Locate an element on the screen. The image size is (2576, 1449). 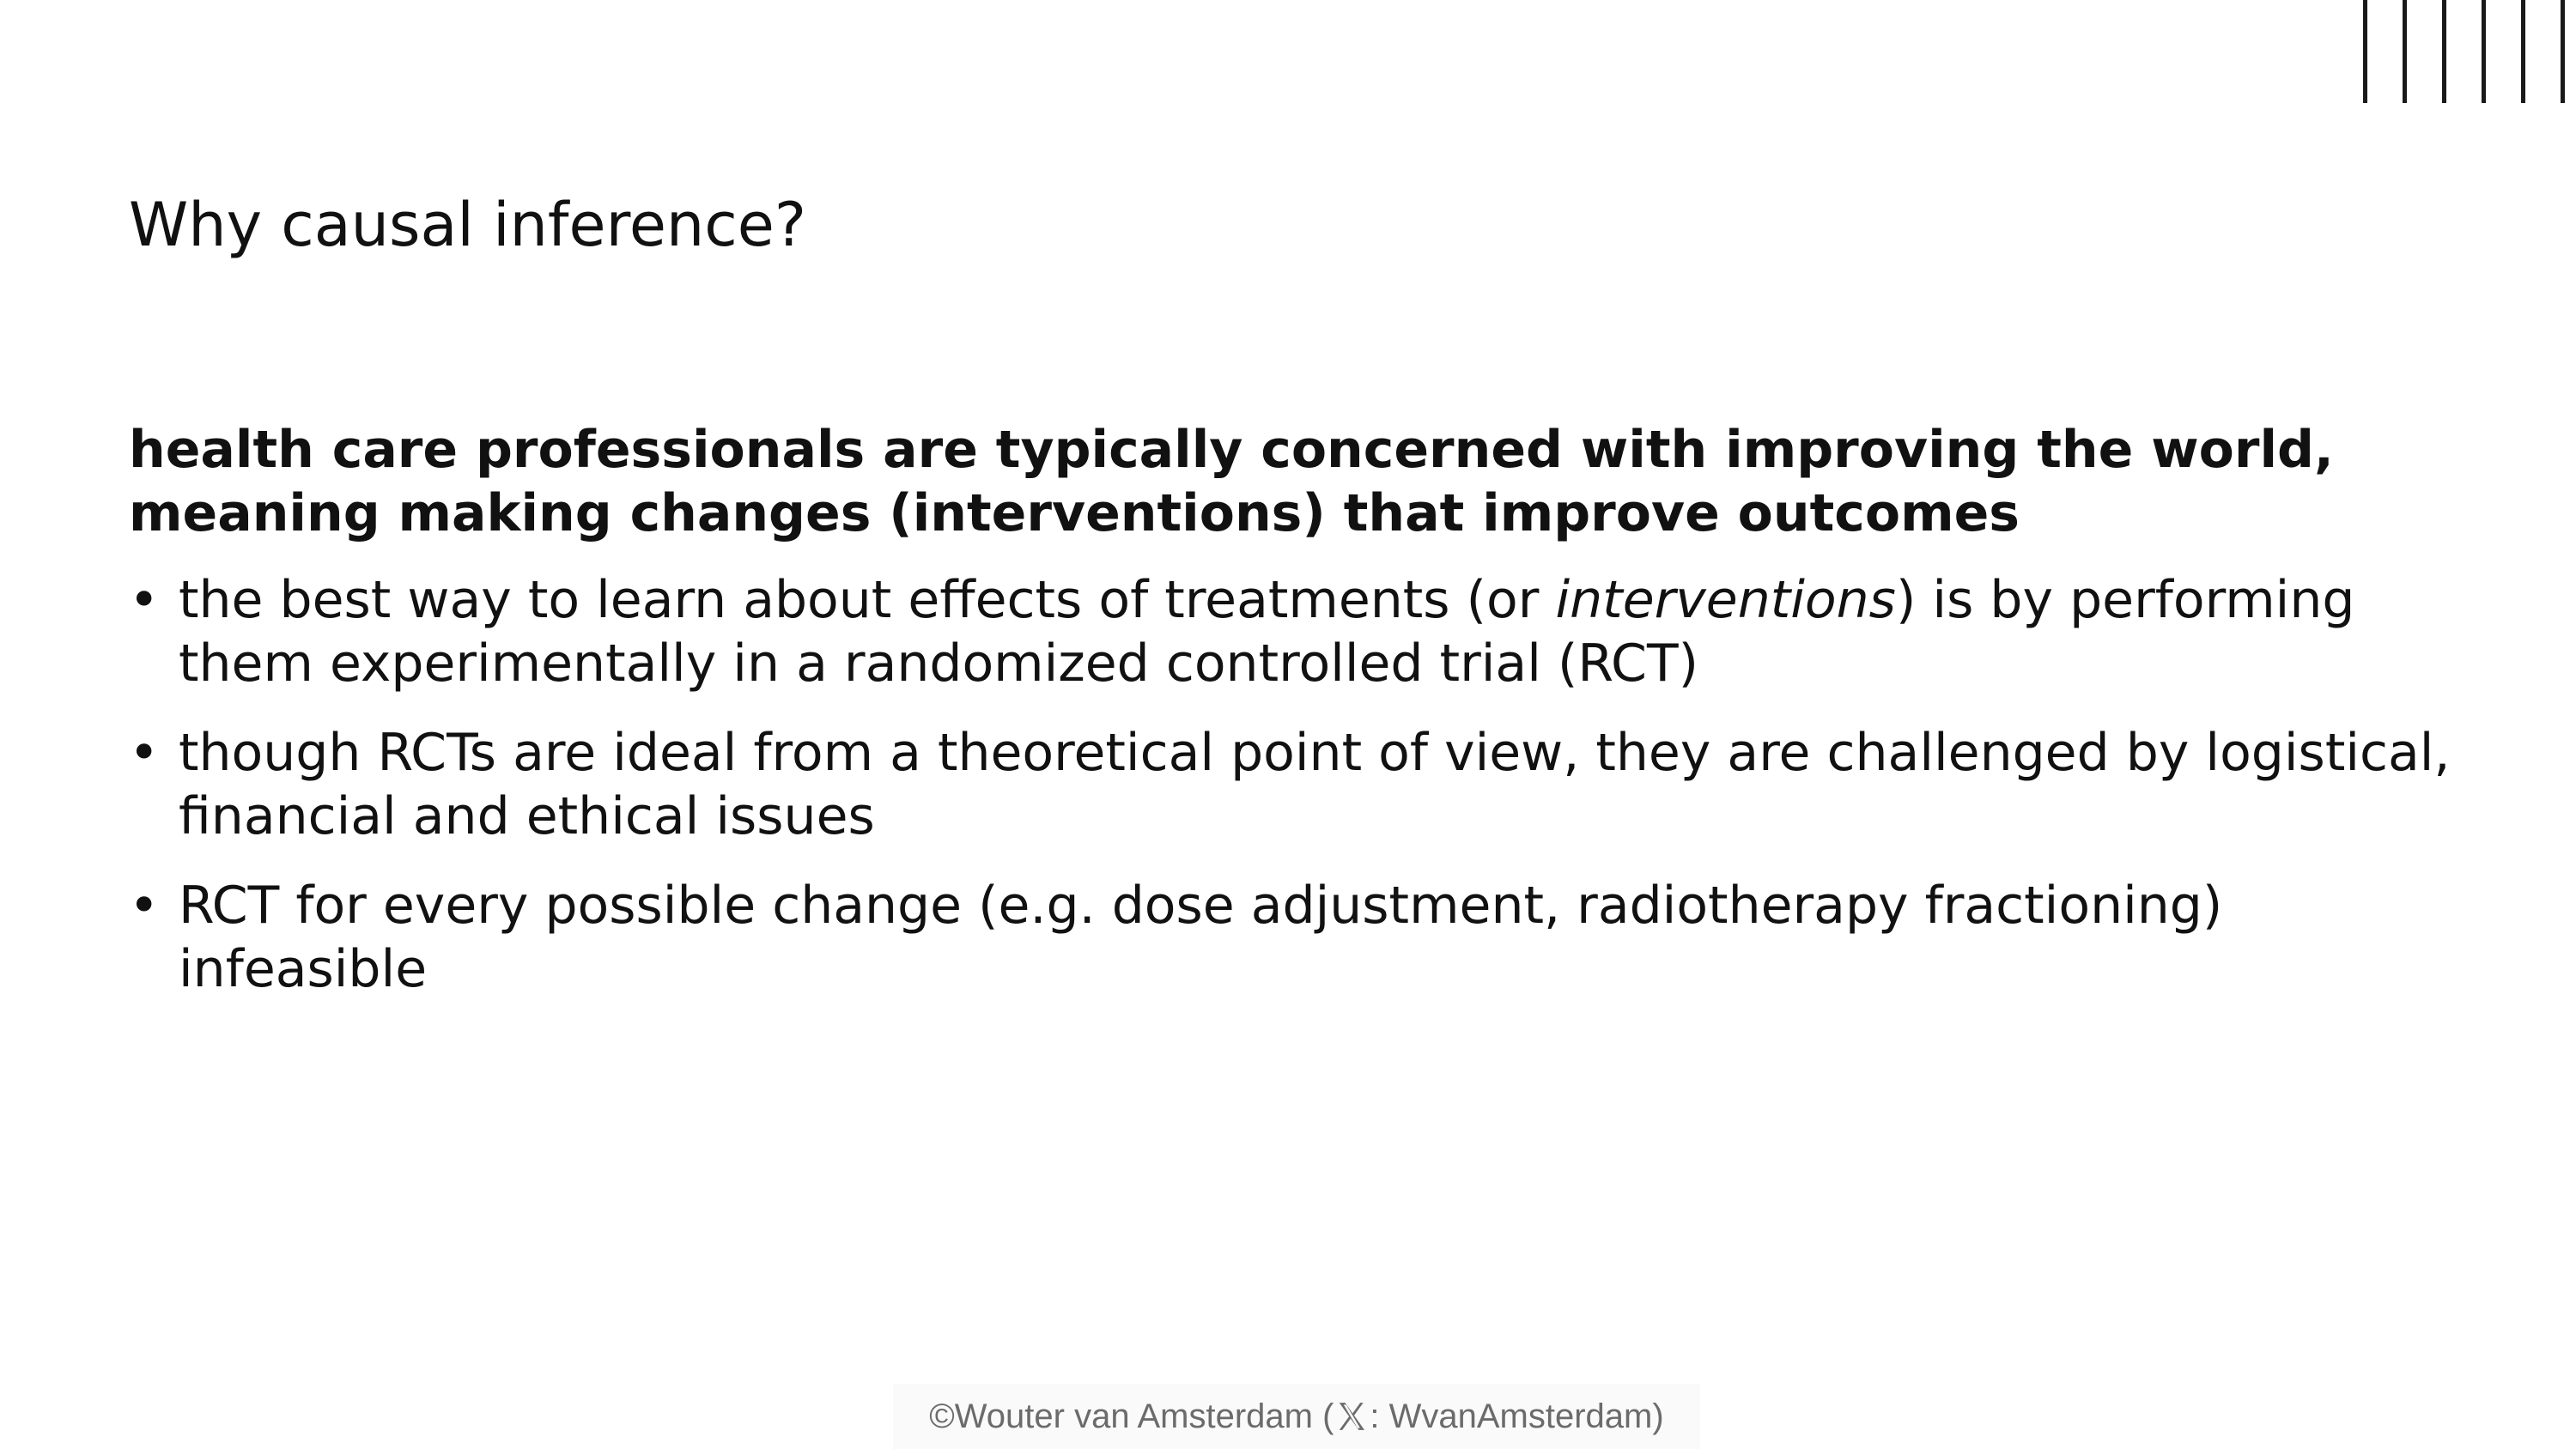
slide-title: Why causal inference? is located at coordinates (468, 225).